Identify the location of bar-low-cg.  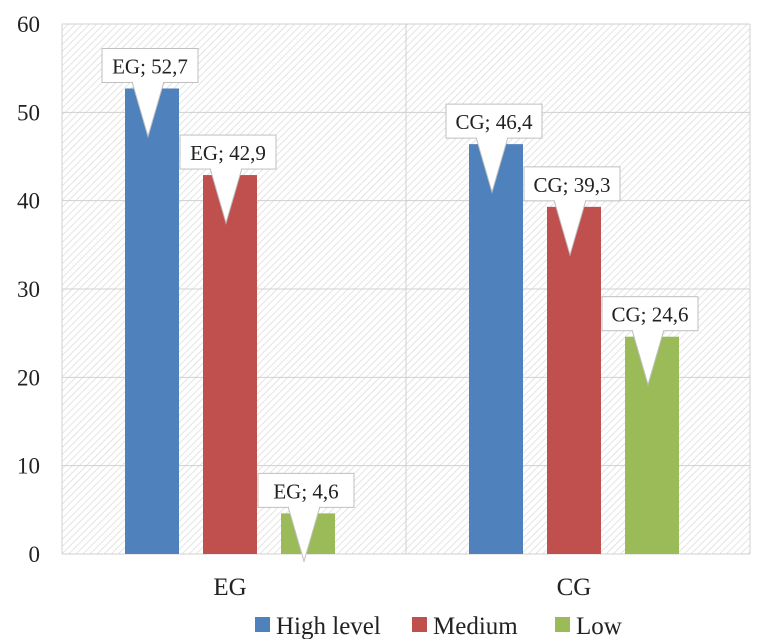
(652, 445).